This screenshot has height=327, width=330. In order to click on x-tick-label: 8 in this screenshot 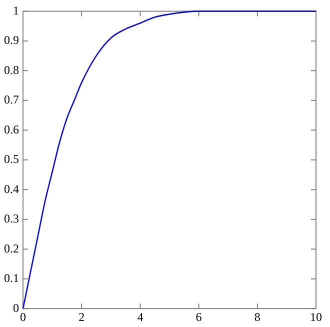, I will do `click(257, 317)`.